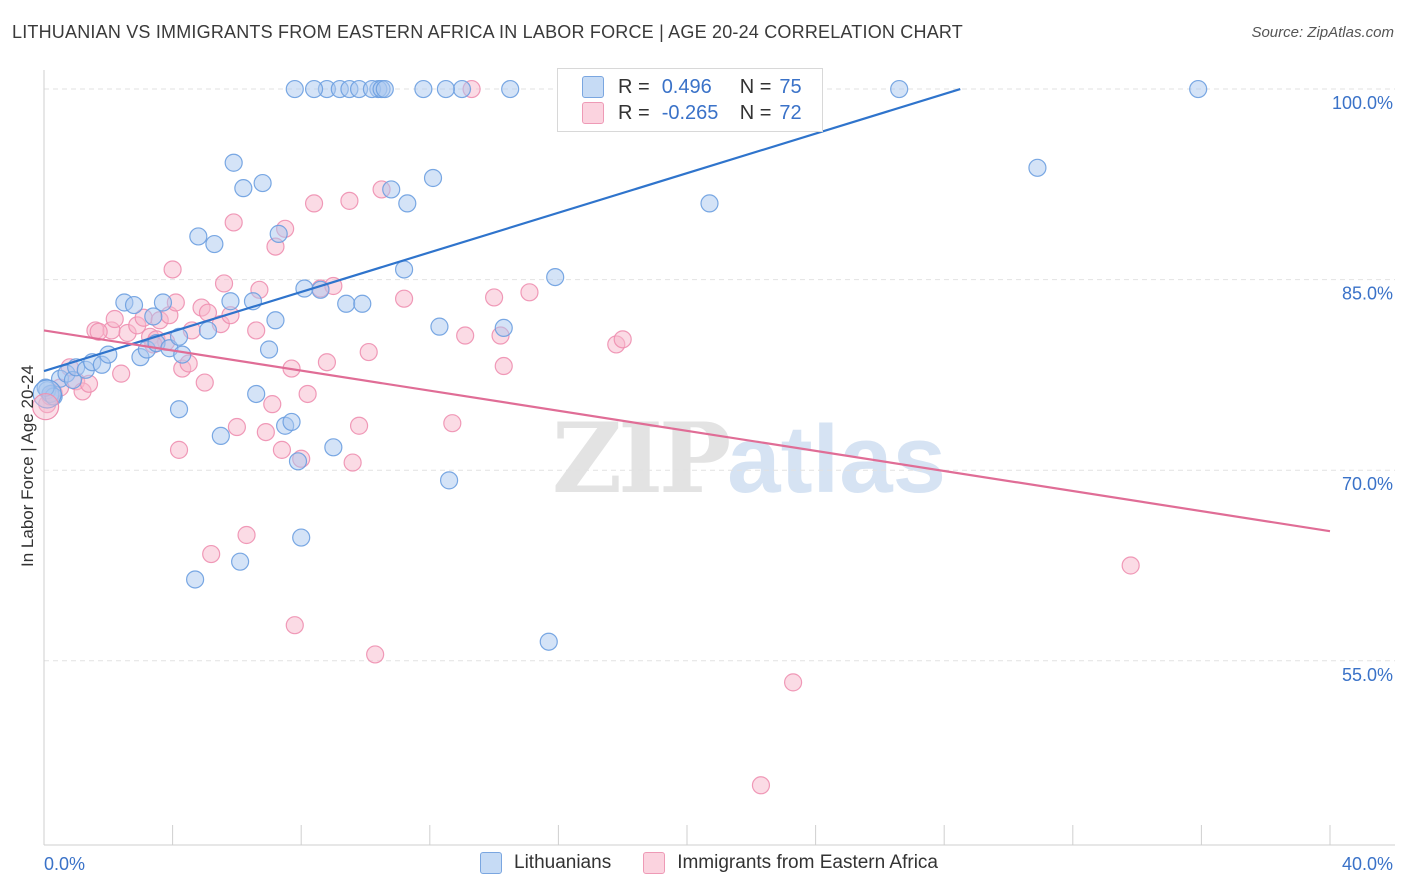  What do you see at coordinates (563, 862) in the screenshot?
I see `legend-label-lithuanians: Lithuanians` at bounding box center [563, 862].